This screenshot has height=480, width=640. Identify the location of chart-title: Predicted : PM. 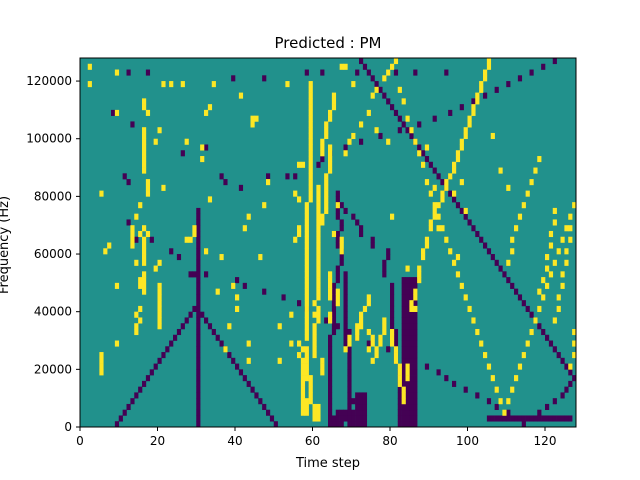
(328, 43).